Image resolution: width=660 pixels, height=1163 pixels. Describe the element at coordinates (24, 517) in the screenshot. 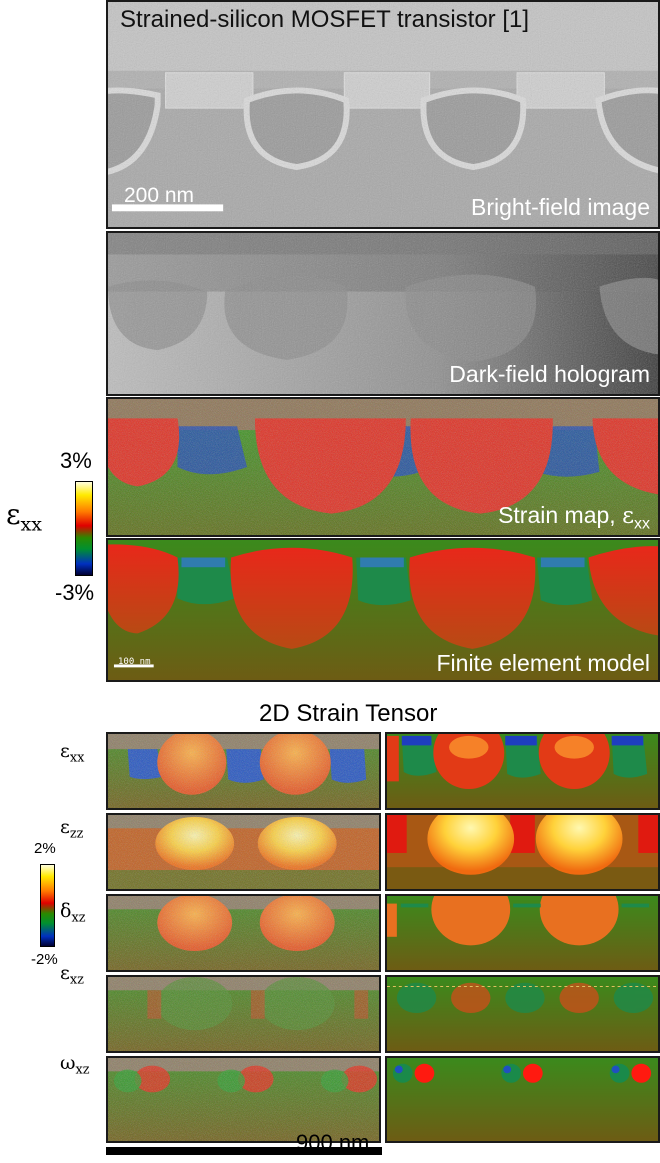

I see `colorbar-symbol: εxx` at that location.